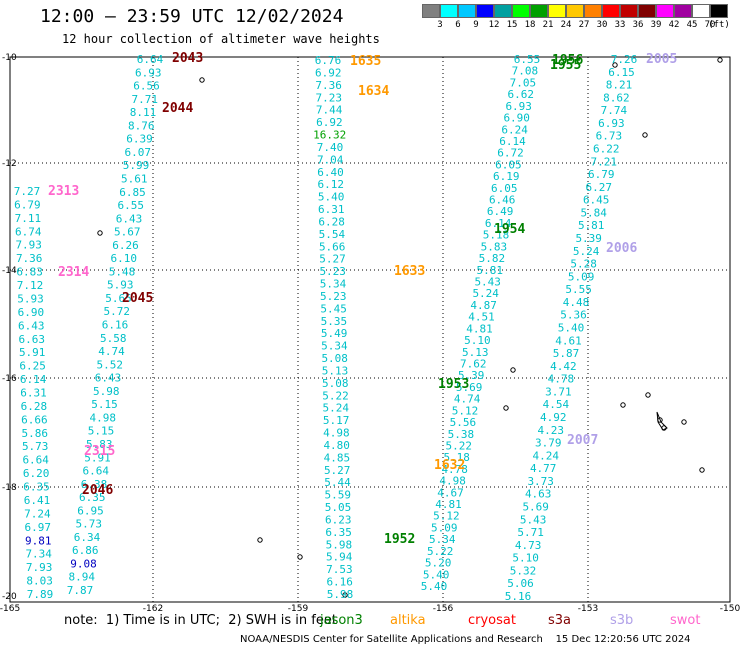 This screenshot has width=740, height=650. I want to click on pass-time-label: 2007, so click(582, 440).